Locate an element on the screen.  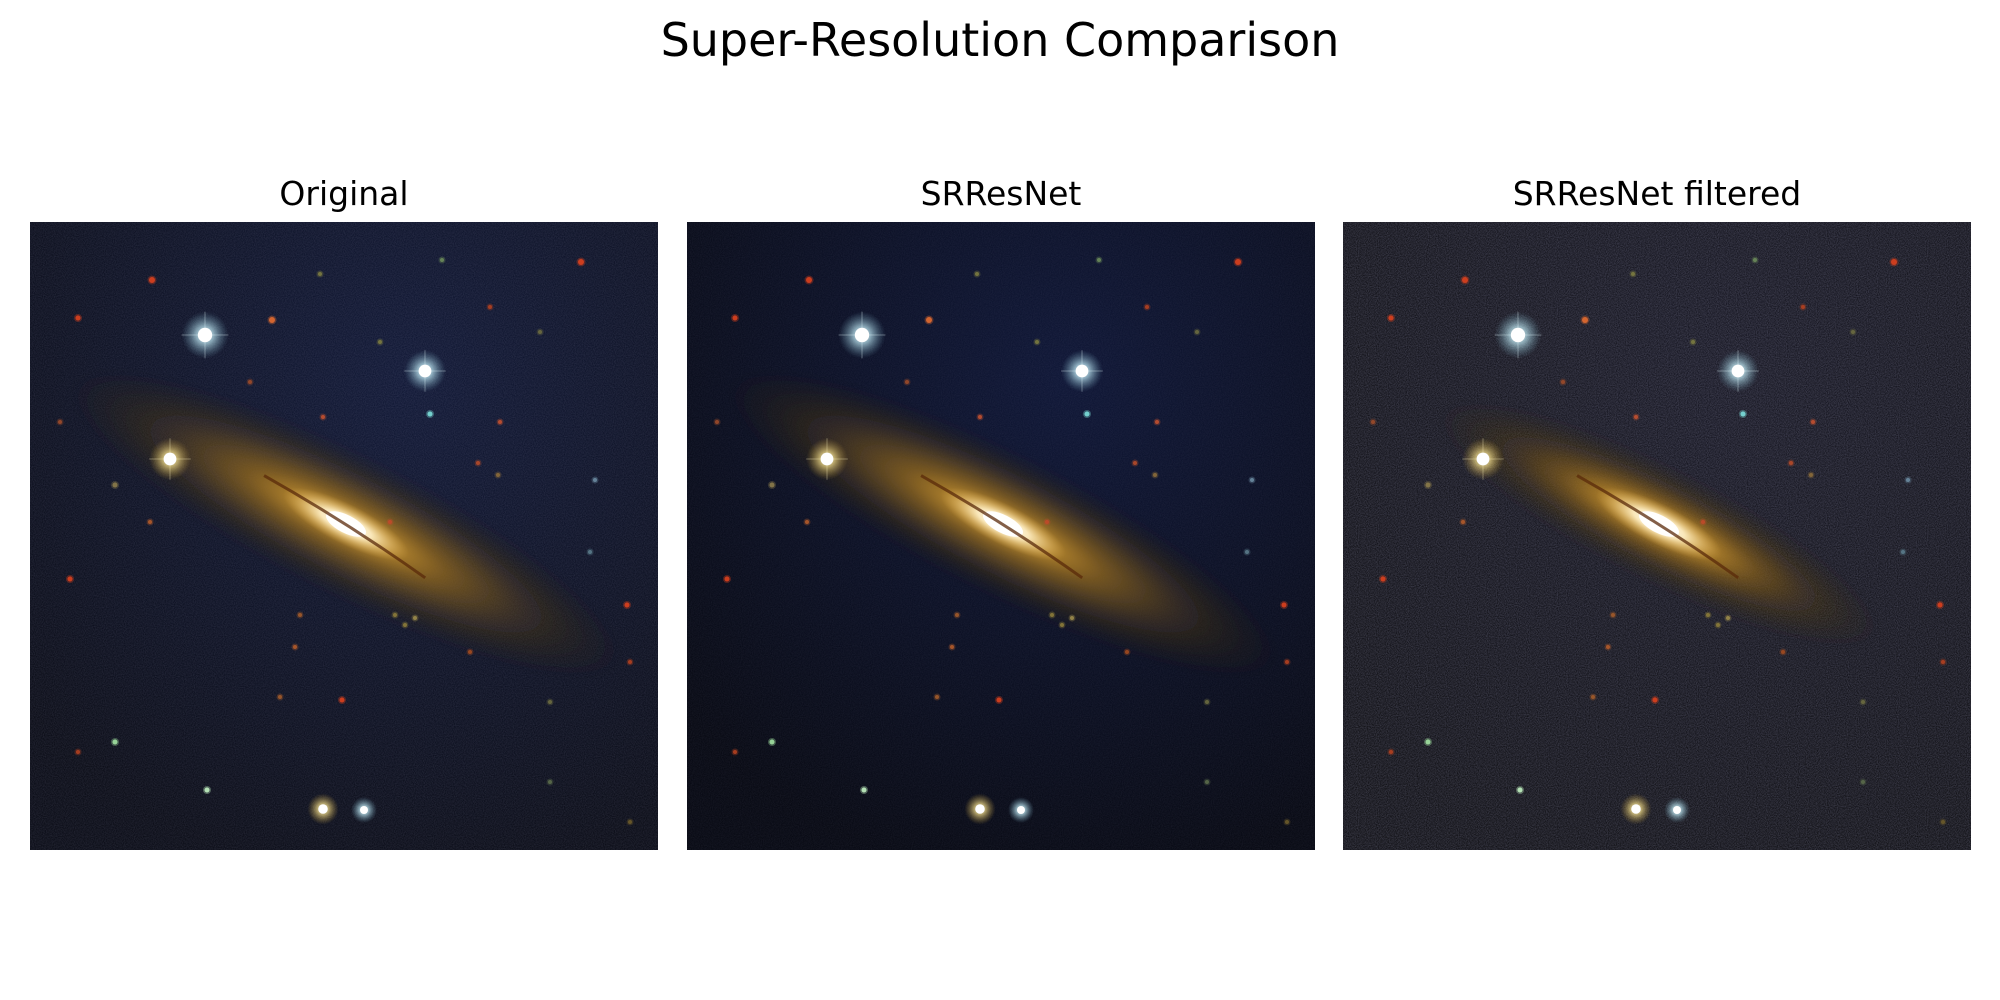
figure-title: Super-Resolution Comparison is located at coordinates (1000, 40).